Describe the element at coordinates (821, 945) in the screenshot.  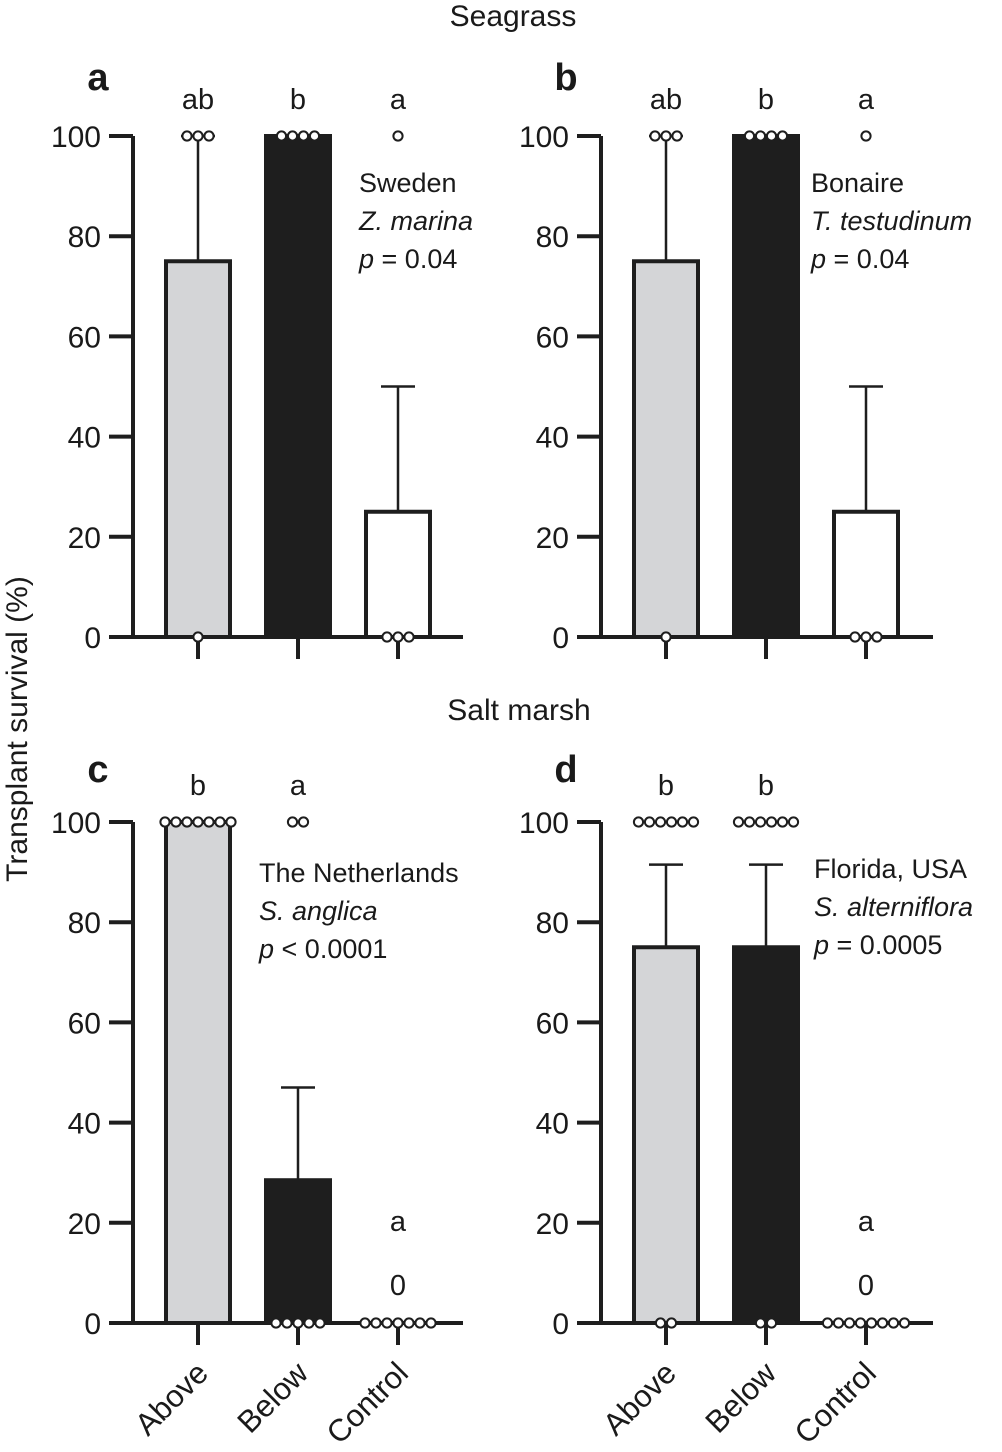
I see `p-symbol: p` at that location.